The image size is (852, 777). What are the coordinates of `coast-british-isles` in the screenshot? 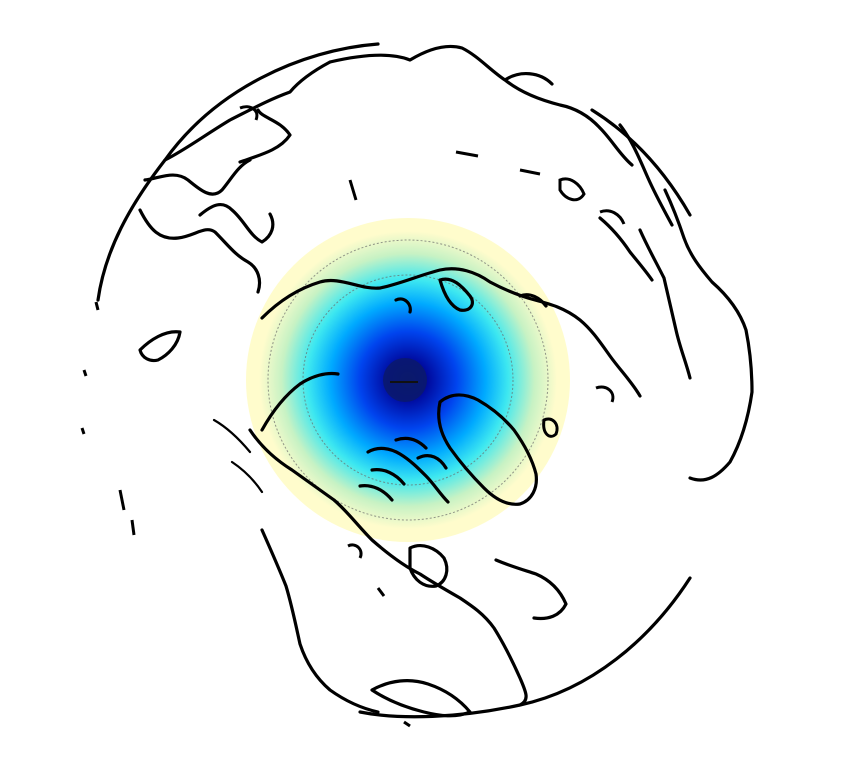 It's located at (160, 346).